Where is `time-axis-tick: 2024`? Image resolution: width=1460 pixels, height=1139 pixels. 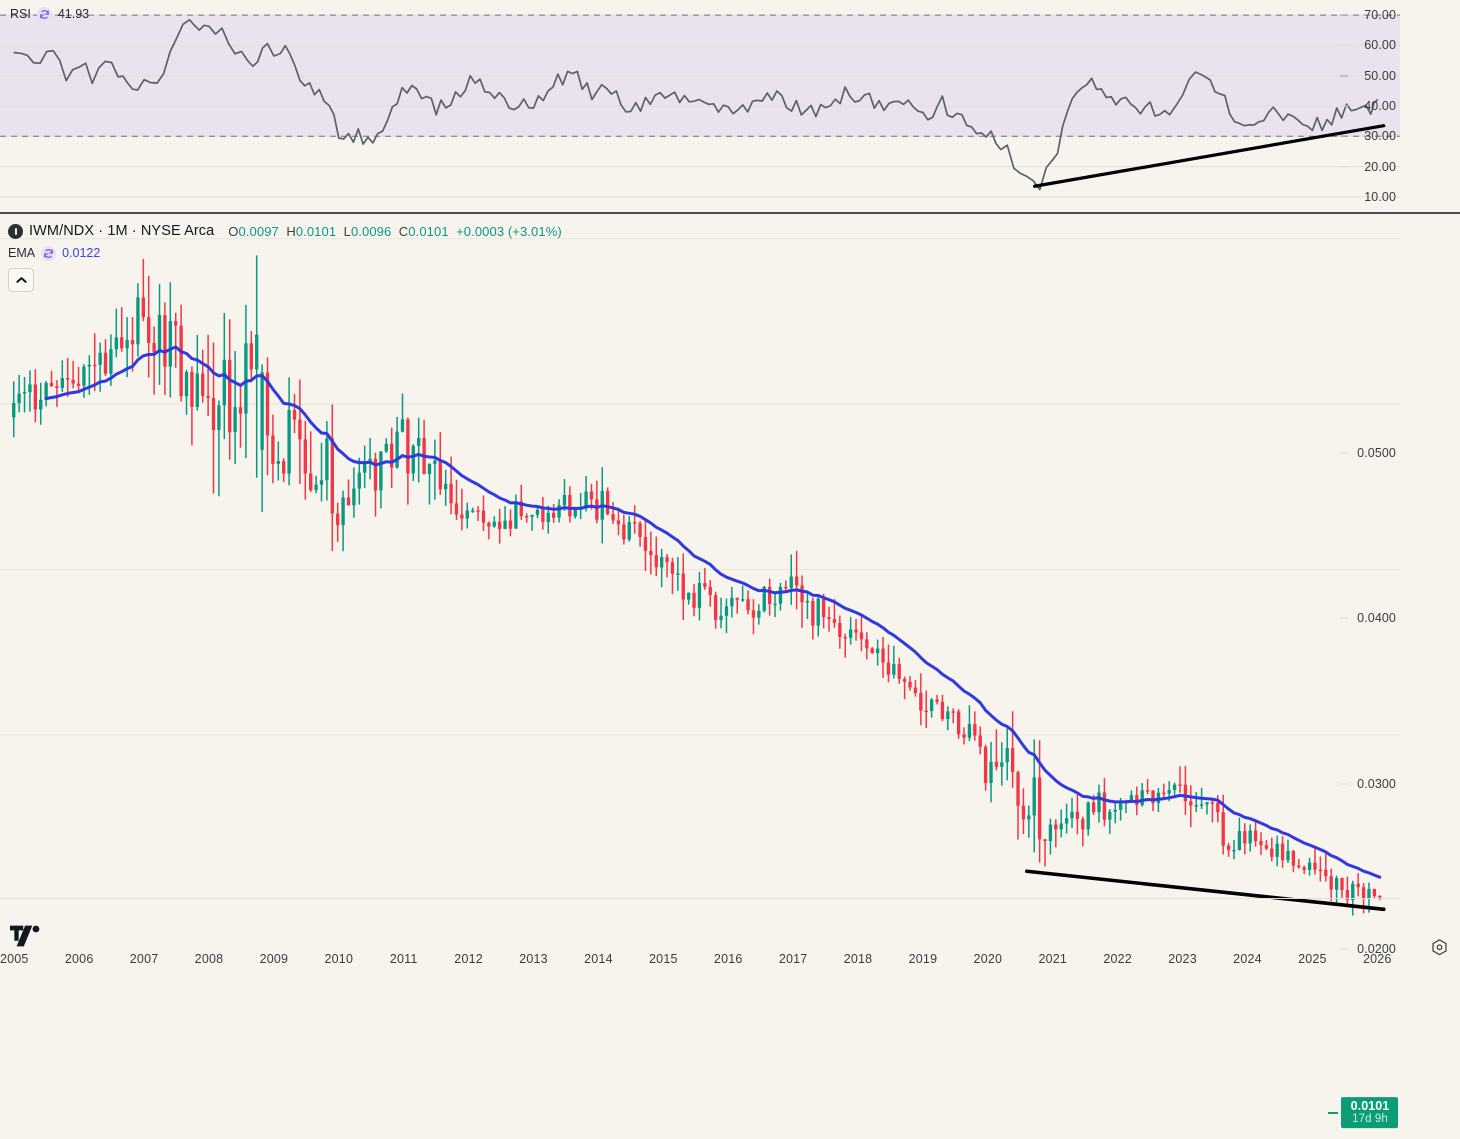
time-axis-tick: 2024 is located at coordinates (1247, 959).